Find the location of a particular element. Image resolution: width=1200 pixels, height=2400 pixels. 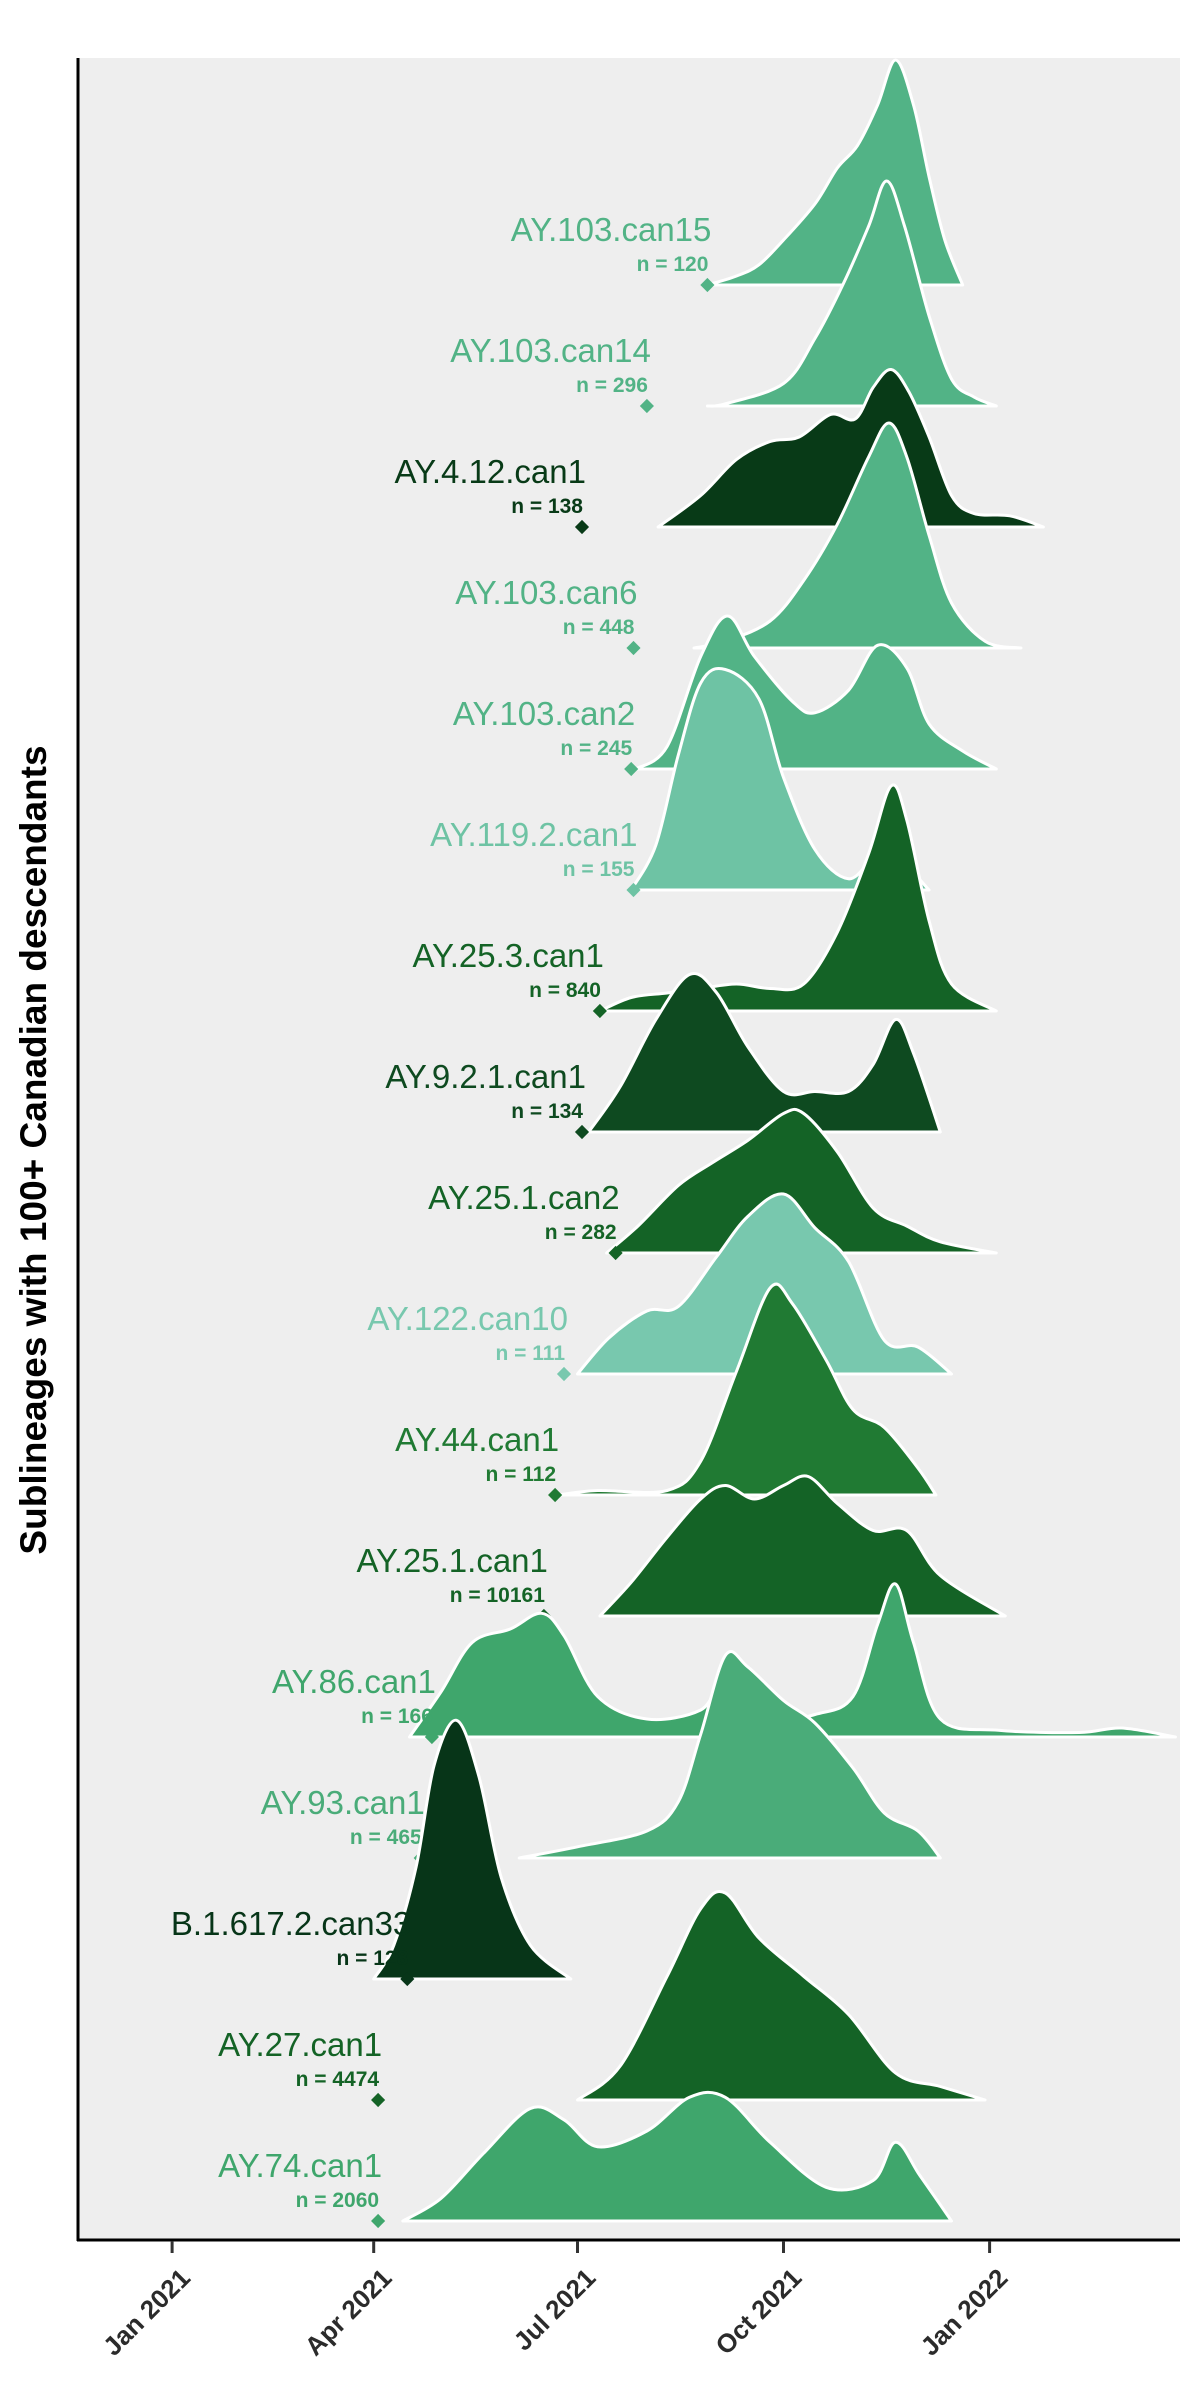

lineage-label: AY.103.can15 is located at coordinates (611, 229).